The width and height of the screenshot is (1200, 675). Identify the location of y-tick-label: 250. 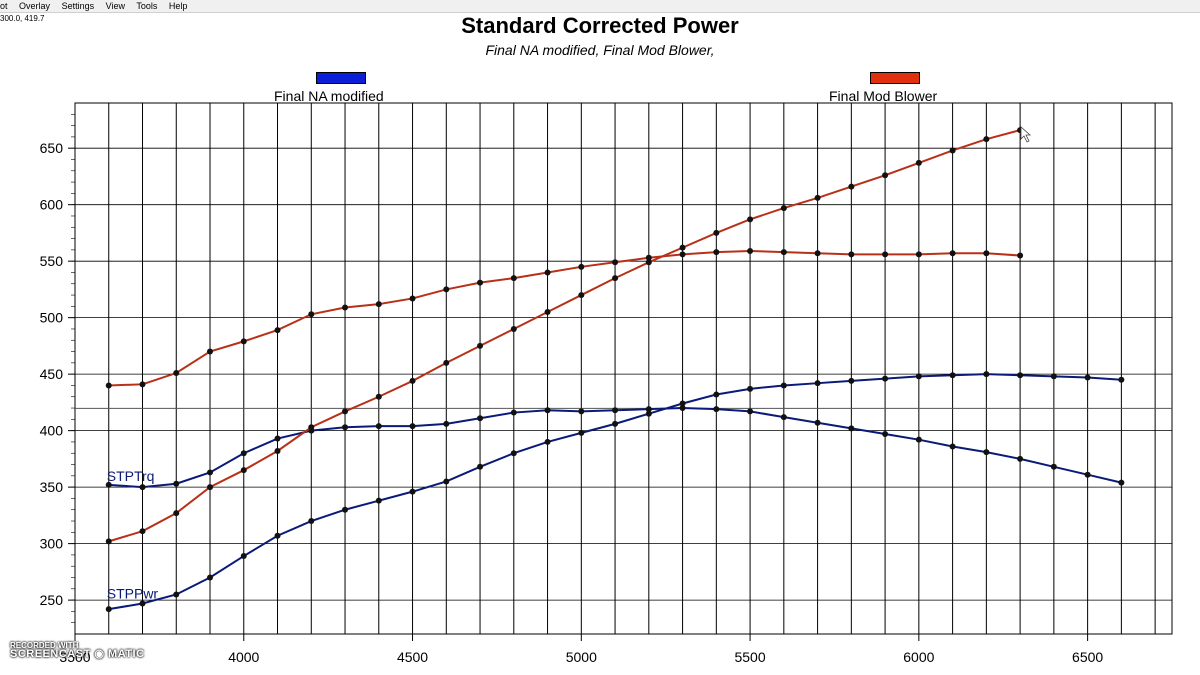
(52, 600).